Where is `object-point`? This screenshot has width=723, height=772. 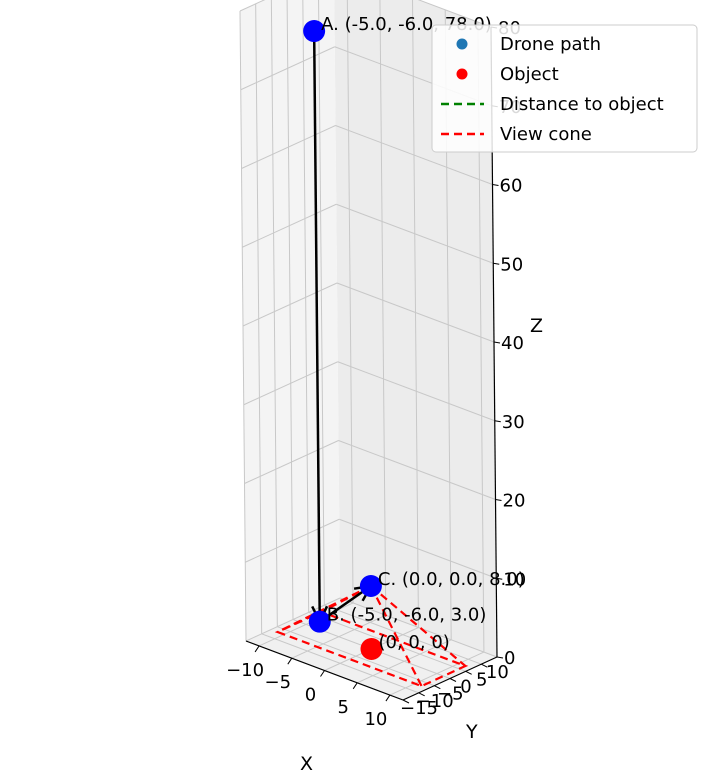
object-point is located at coordinates (371, 649).